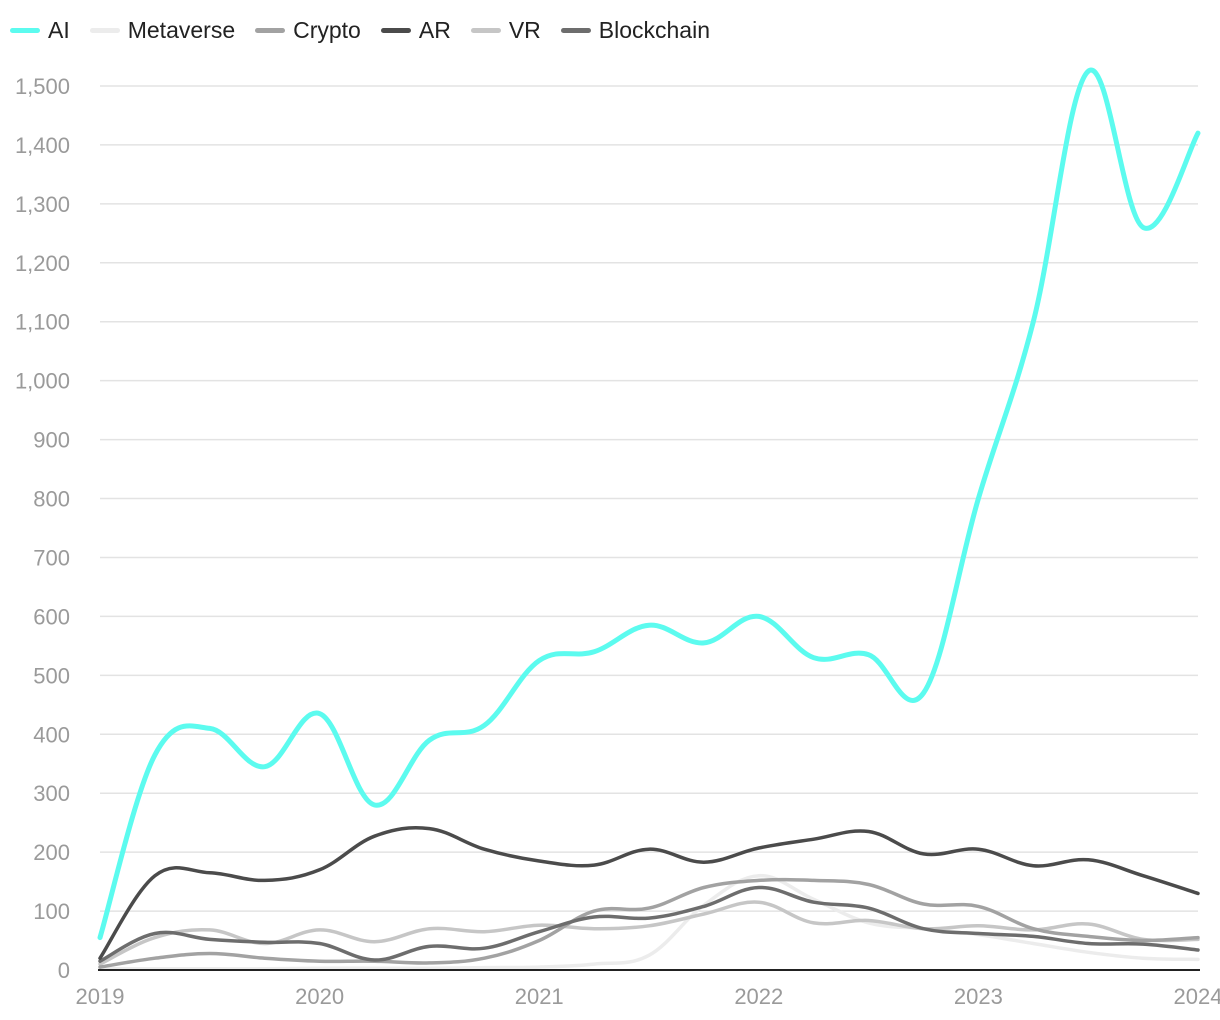 This screenshot has width=1220, height=1020. Describe the element at coordinates (100, 996) in the screenshot. I see `x-tick-label: 2019` at that location.